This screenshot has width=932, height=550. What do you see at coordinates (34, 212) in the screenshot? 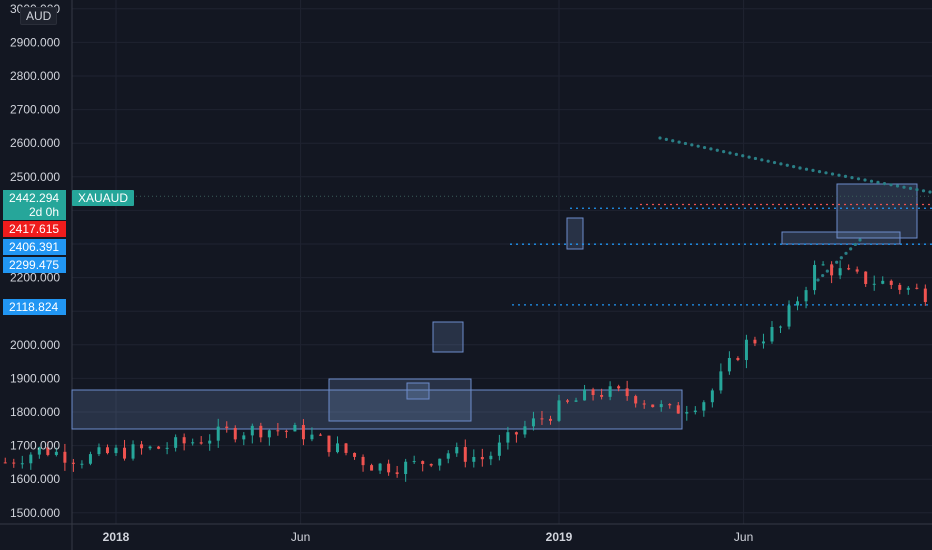
I see `bar-countdown-label: 2d 0h` at bounding box center [34, 212].